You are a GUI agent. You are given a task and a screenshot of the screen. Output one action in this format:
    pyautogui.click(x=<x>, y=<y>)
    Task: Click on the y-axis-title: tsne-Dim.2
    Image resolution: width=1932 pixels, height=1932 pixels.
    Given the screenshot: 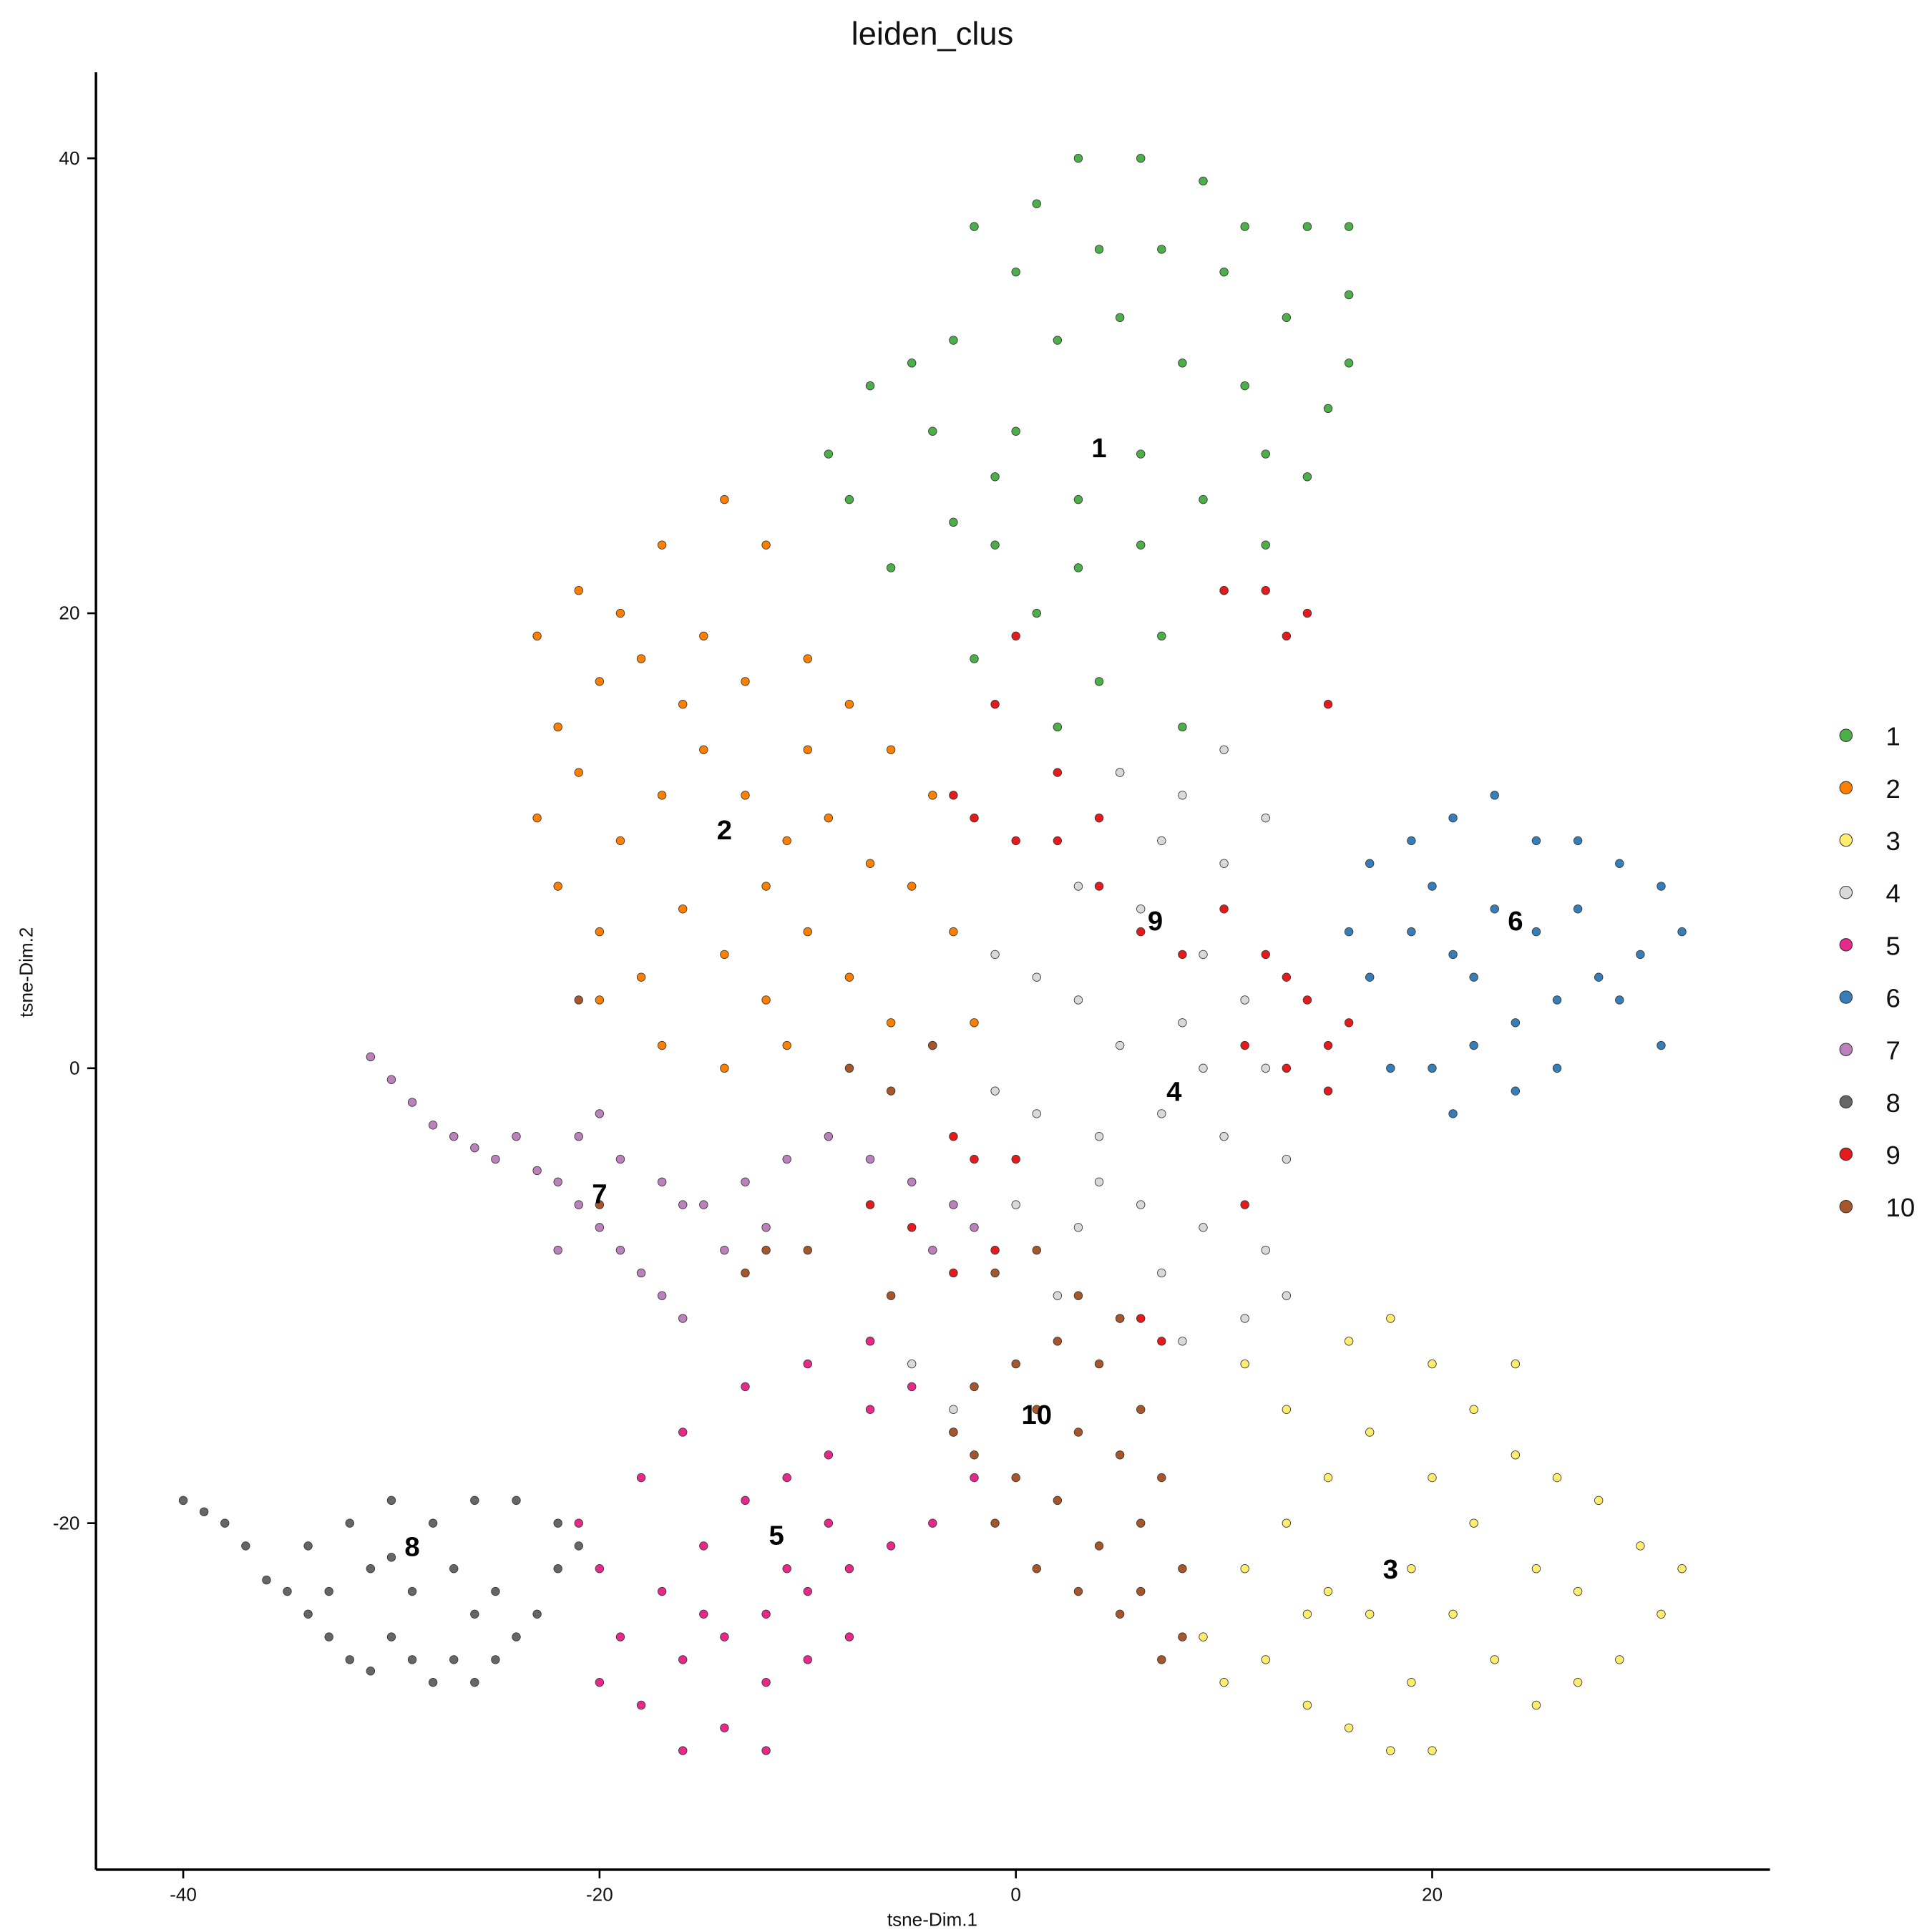 What is the action you would take?
    pyautogui.click(x=25, y=972)
    